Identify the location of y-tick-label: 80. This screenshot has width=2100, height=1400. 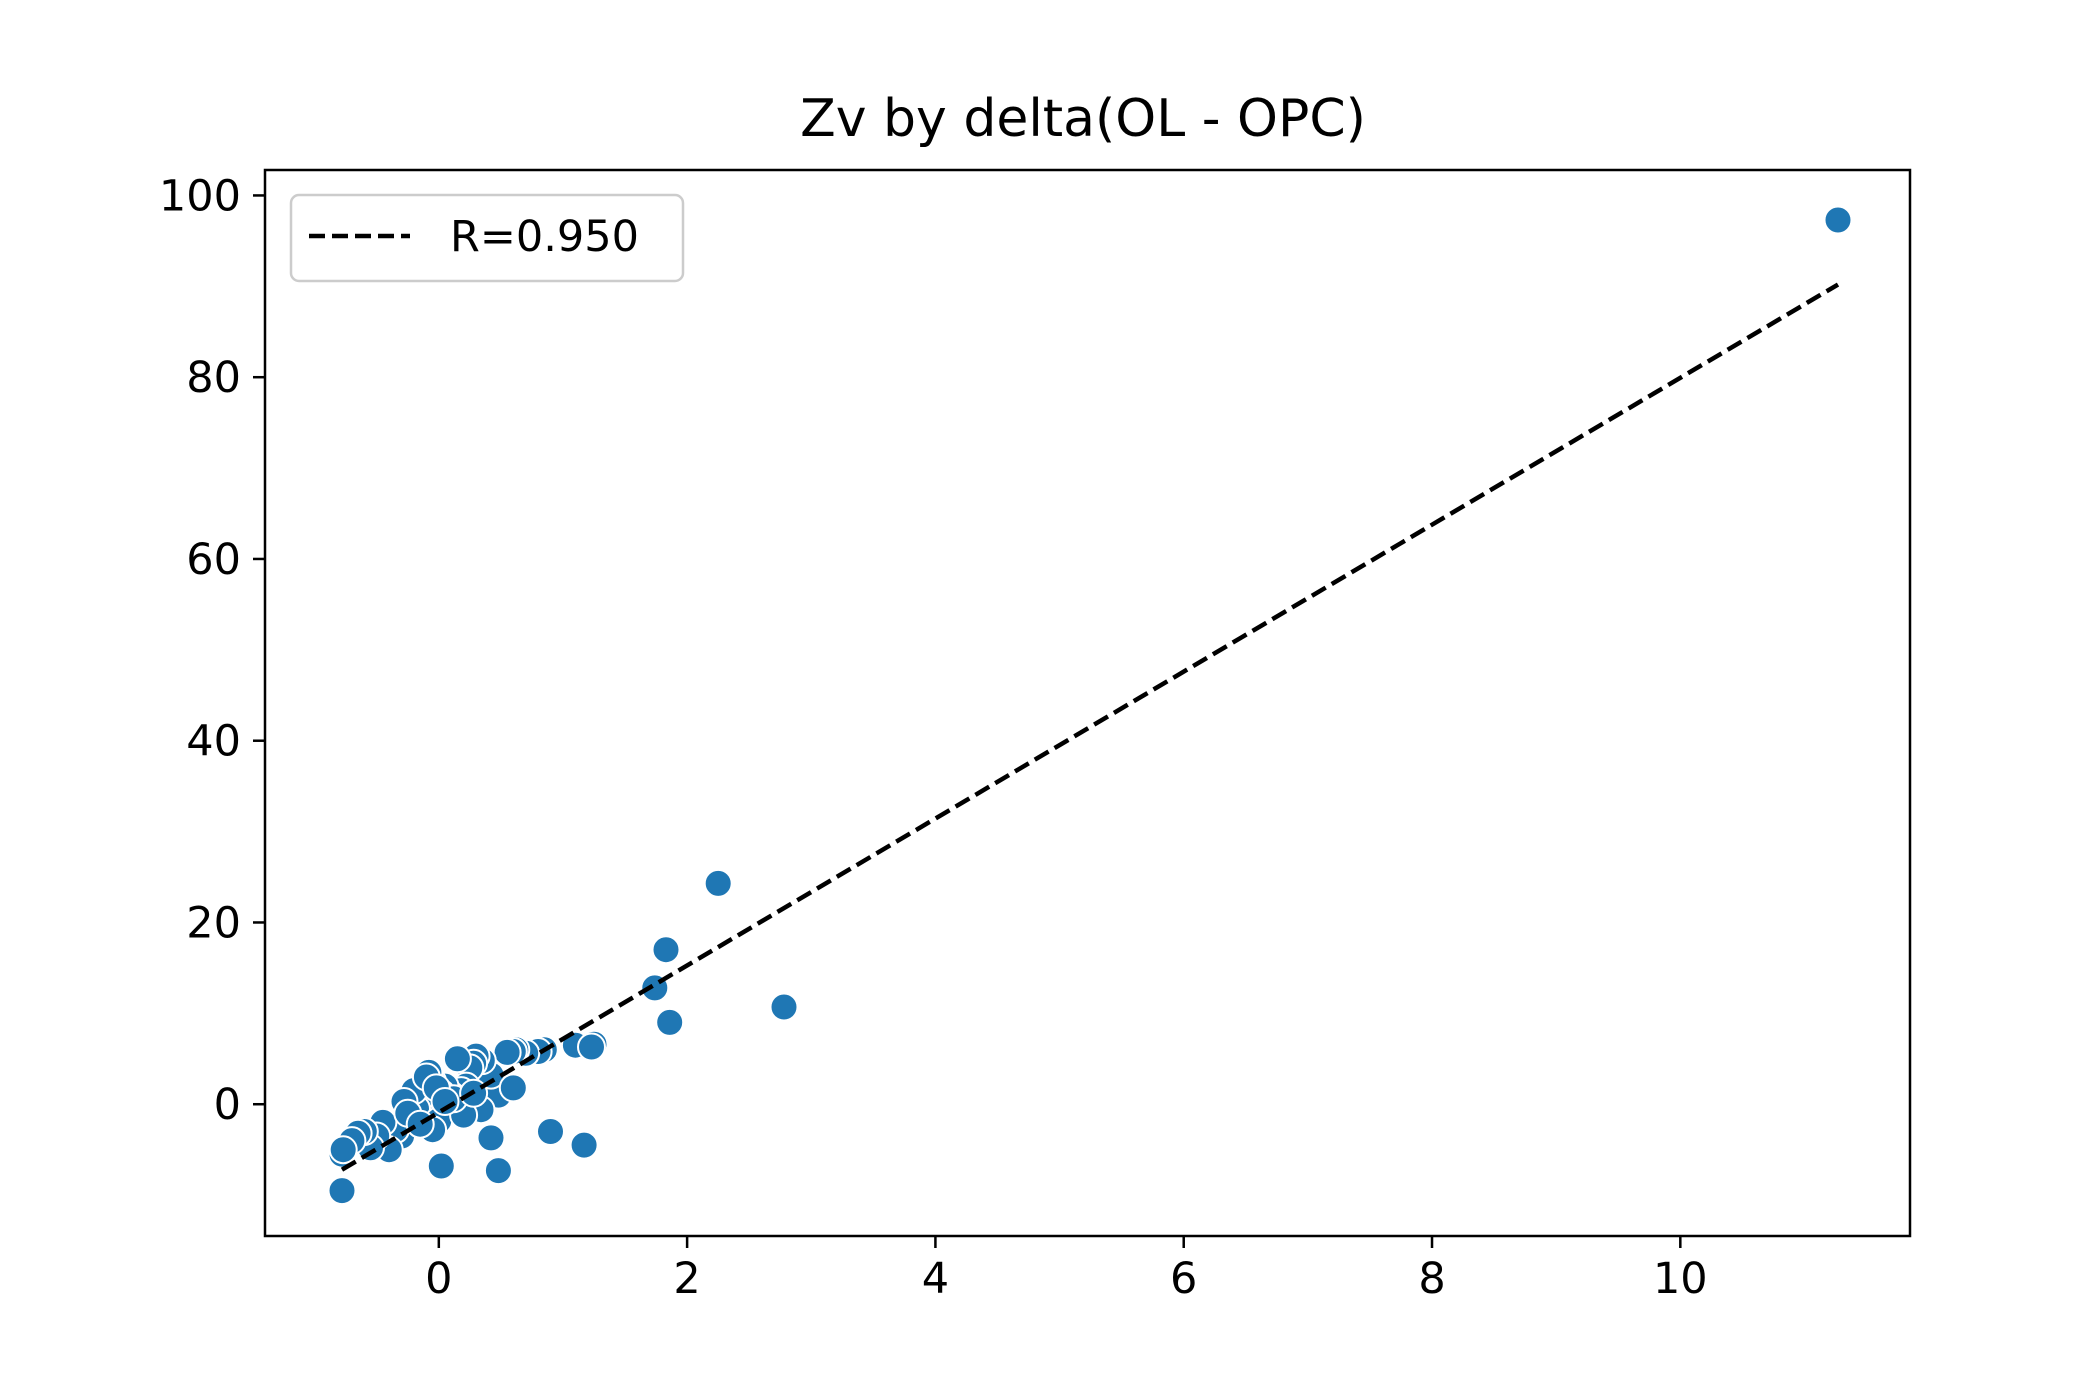
(213, 378).